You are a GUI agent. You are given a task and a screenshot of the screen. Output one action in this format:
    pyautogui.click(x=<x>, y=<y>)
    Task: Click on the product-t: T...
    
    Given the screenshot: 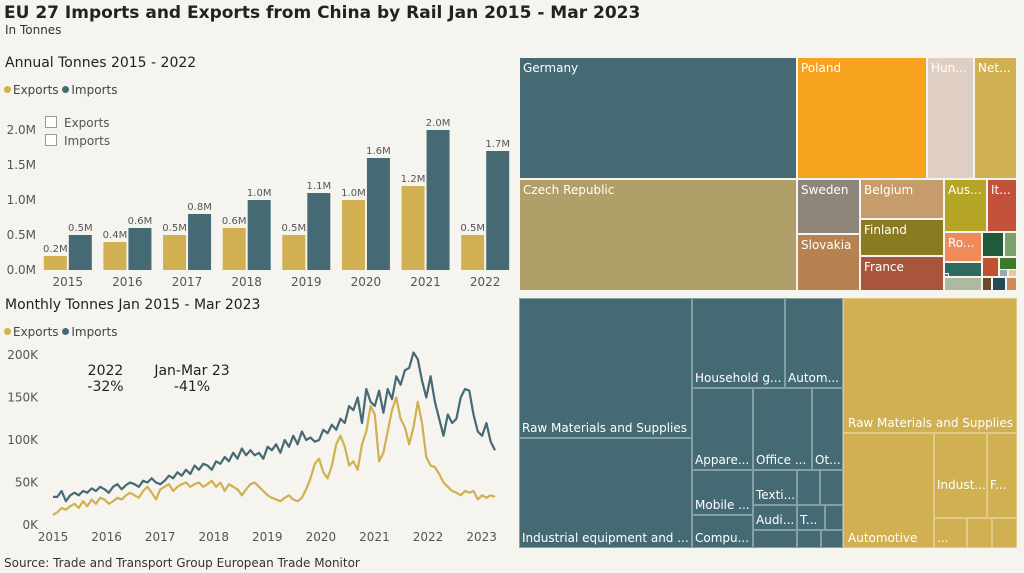 What is the action you would take?
    pyautogui.click(x=811, y=517)
    